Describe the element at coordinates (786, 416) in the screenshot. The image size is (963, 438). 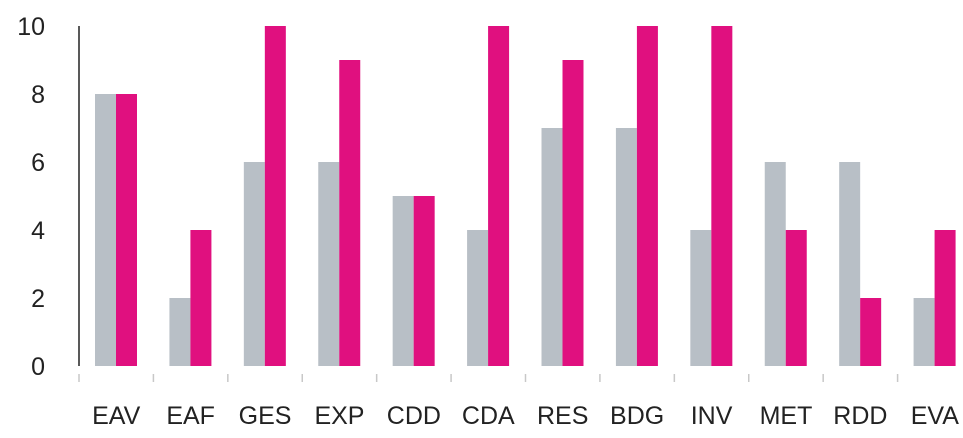
I see `x-tick-label: MET` at that location.